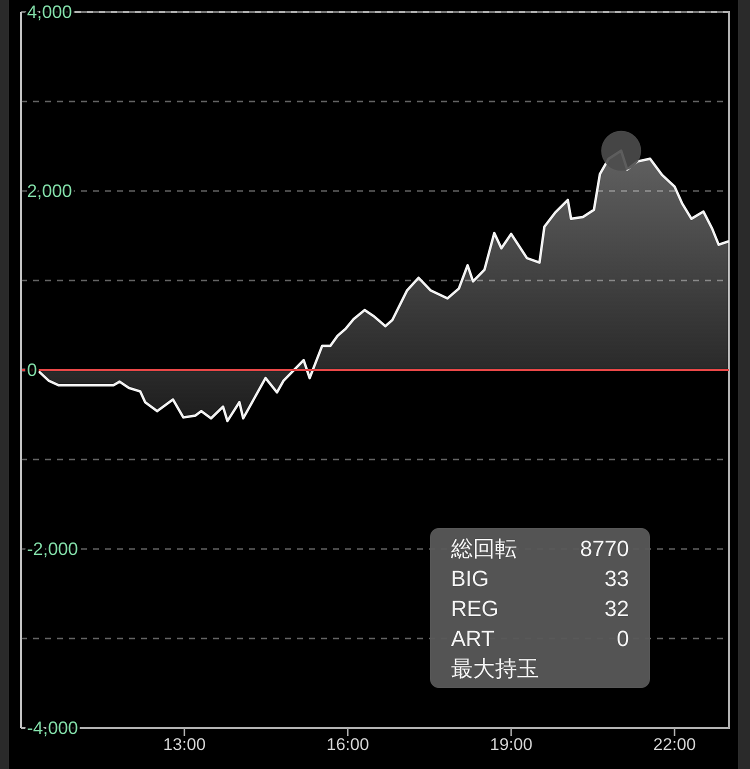  Describe the element at coordinates (674, 744) in the screenshot. I see `x-tick-label: 22:00` at that location.